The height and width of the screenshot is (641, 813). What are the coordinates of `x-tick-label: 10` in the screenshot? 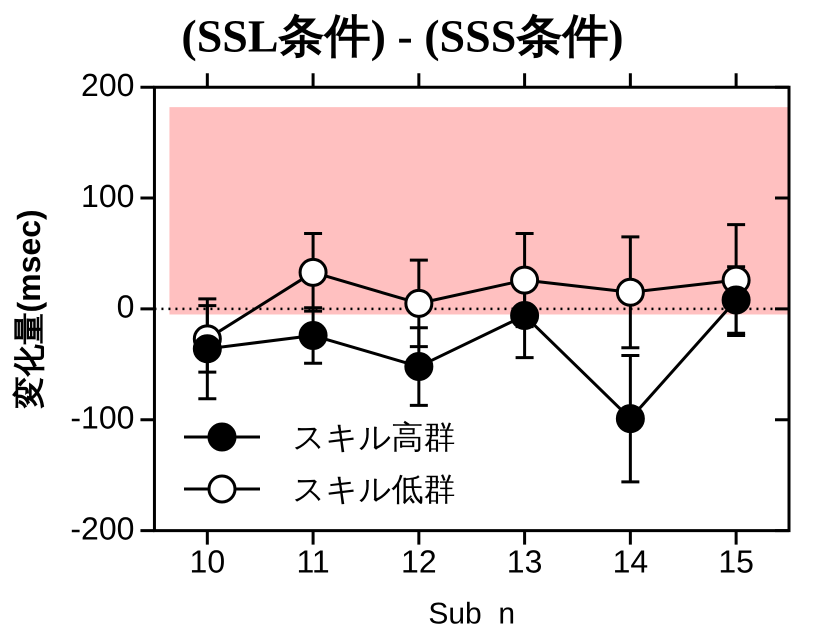 It's located at (208, 562).